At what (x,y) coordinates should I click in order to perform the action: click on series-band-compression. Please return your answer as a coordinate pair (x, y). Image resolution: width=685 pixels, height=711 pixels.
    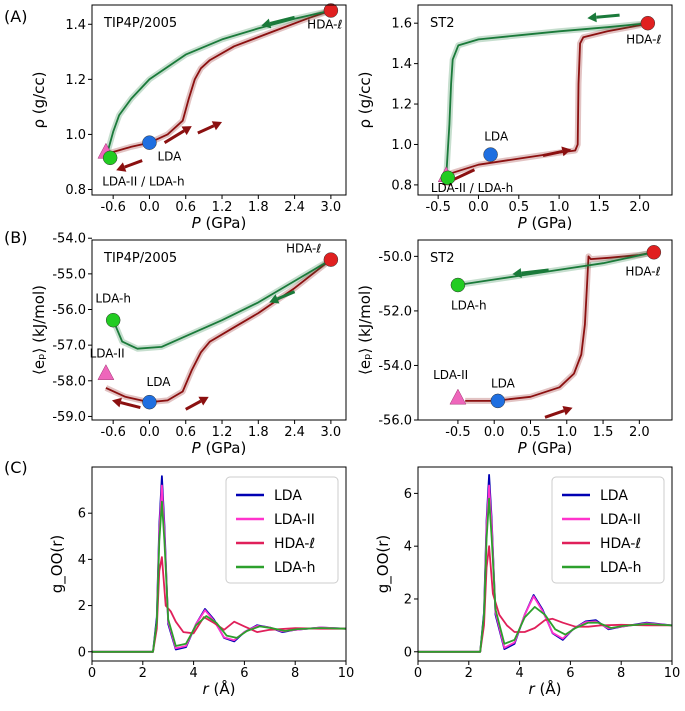
    Looking at the image, I should click on (547, 99).